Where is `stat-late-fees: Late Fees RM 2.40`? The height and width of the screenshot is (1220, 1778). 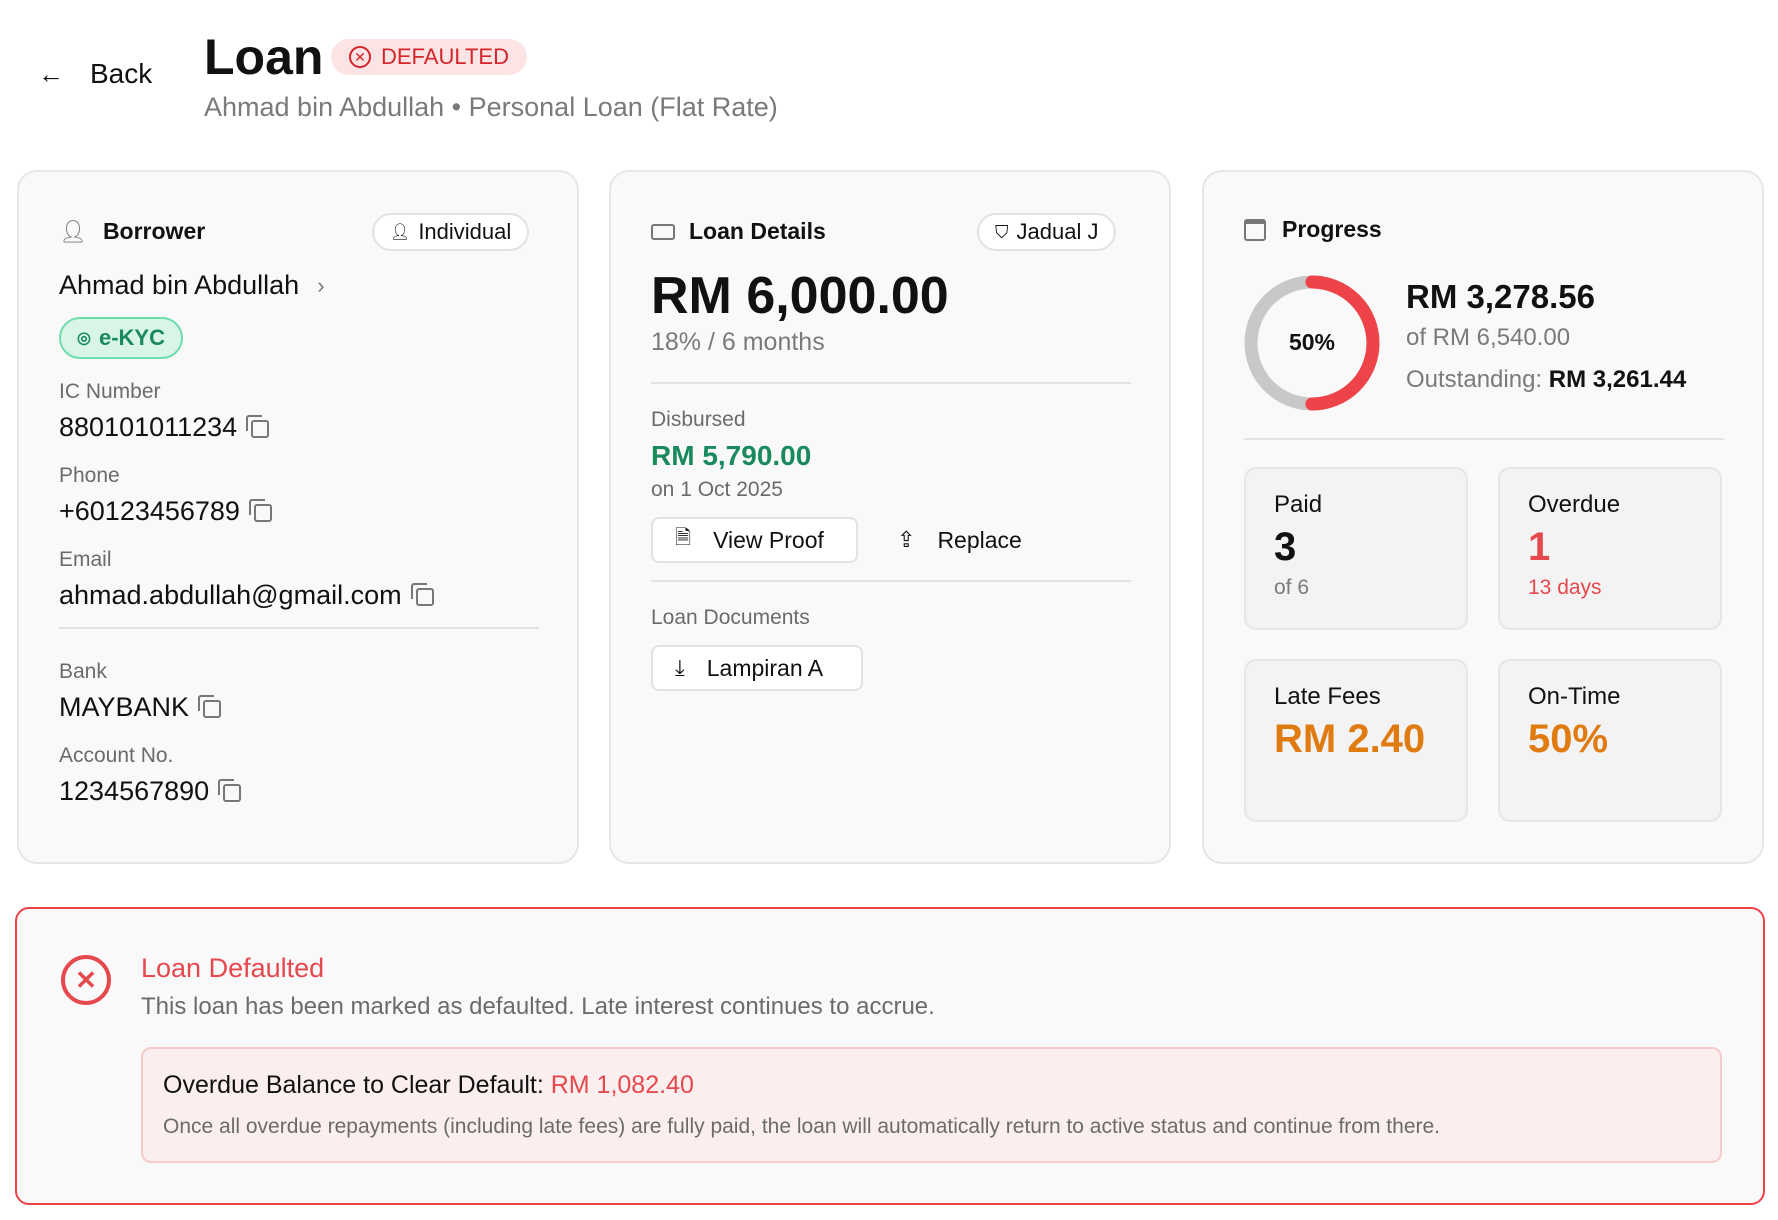
stat-late-fees: Late Fees RM 2.40 is located at coordinates (1356, 740).